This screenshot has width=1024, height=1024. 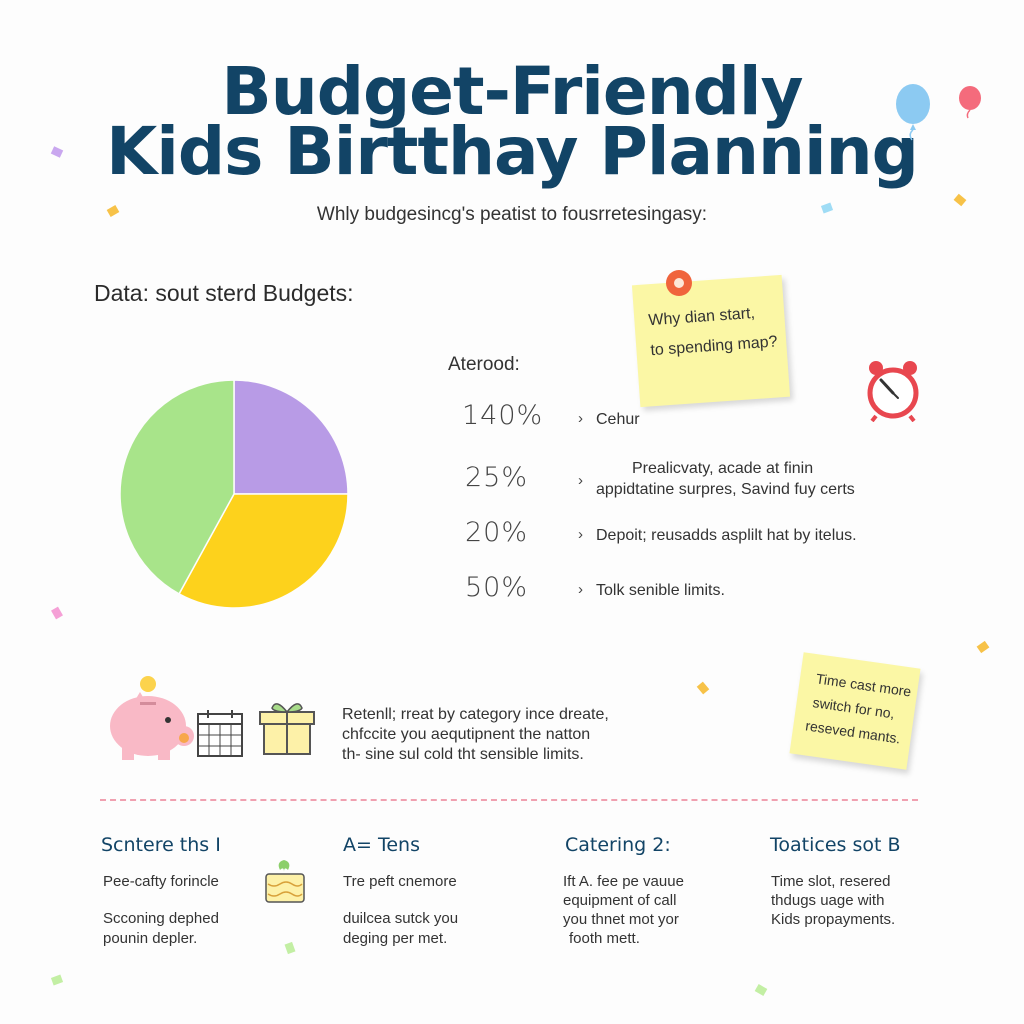 What do you see at coordinates (161, 881) in the screenshot?
I see `column-text: Pee-cafty forincle` at bounding box center [161, 881].